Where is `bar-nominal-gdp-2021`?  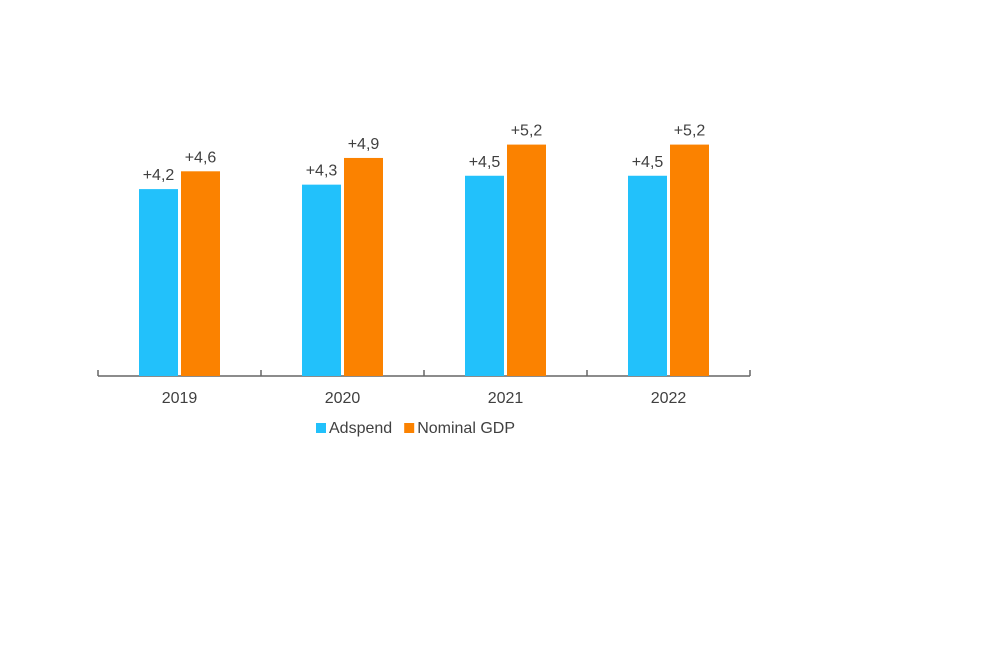
bar-nominal-gdp-2021 is located at coordinates (526, 260).